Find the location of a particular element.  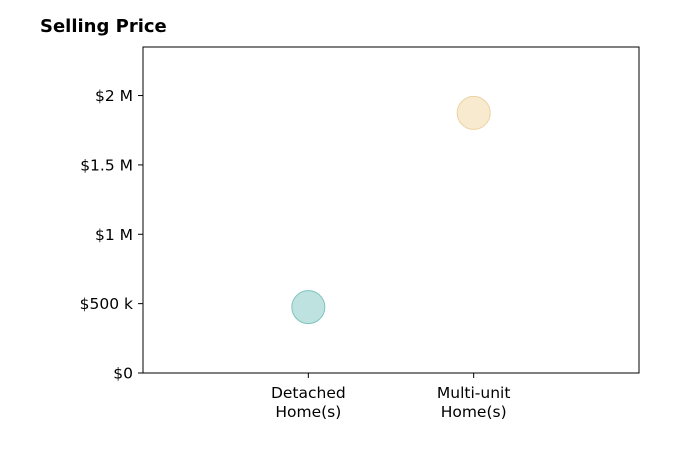

x-tick-label: Detached Home(s) is located at coordinates (308, 402).